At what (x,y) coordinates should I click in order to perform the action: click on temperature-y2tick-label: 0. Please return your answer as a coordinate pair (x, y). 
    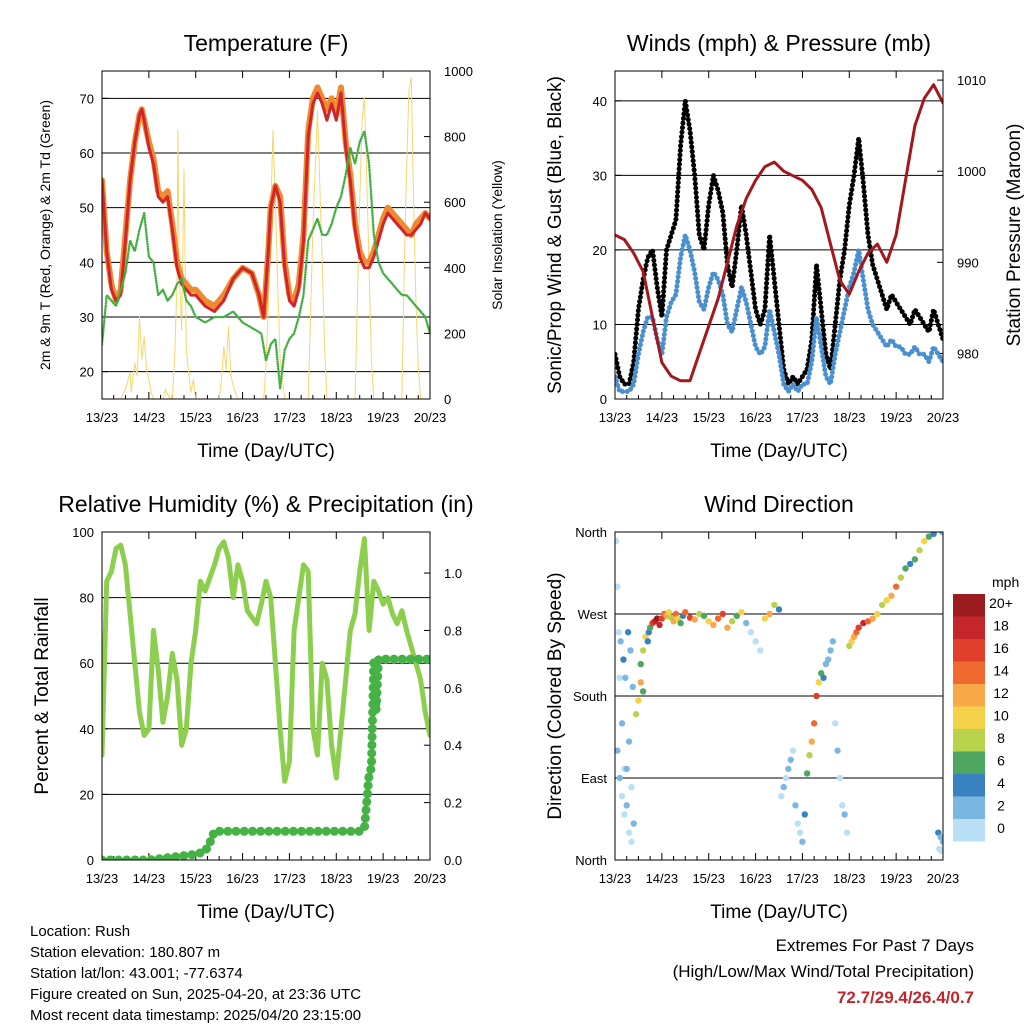
    Looking at the image, I should click on (447, 399).